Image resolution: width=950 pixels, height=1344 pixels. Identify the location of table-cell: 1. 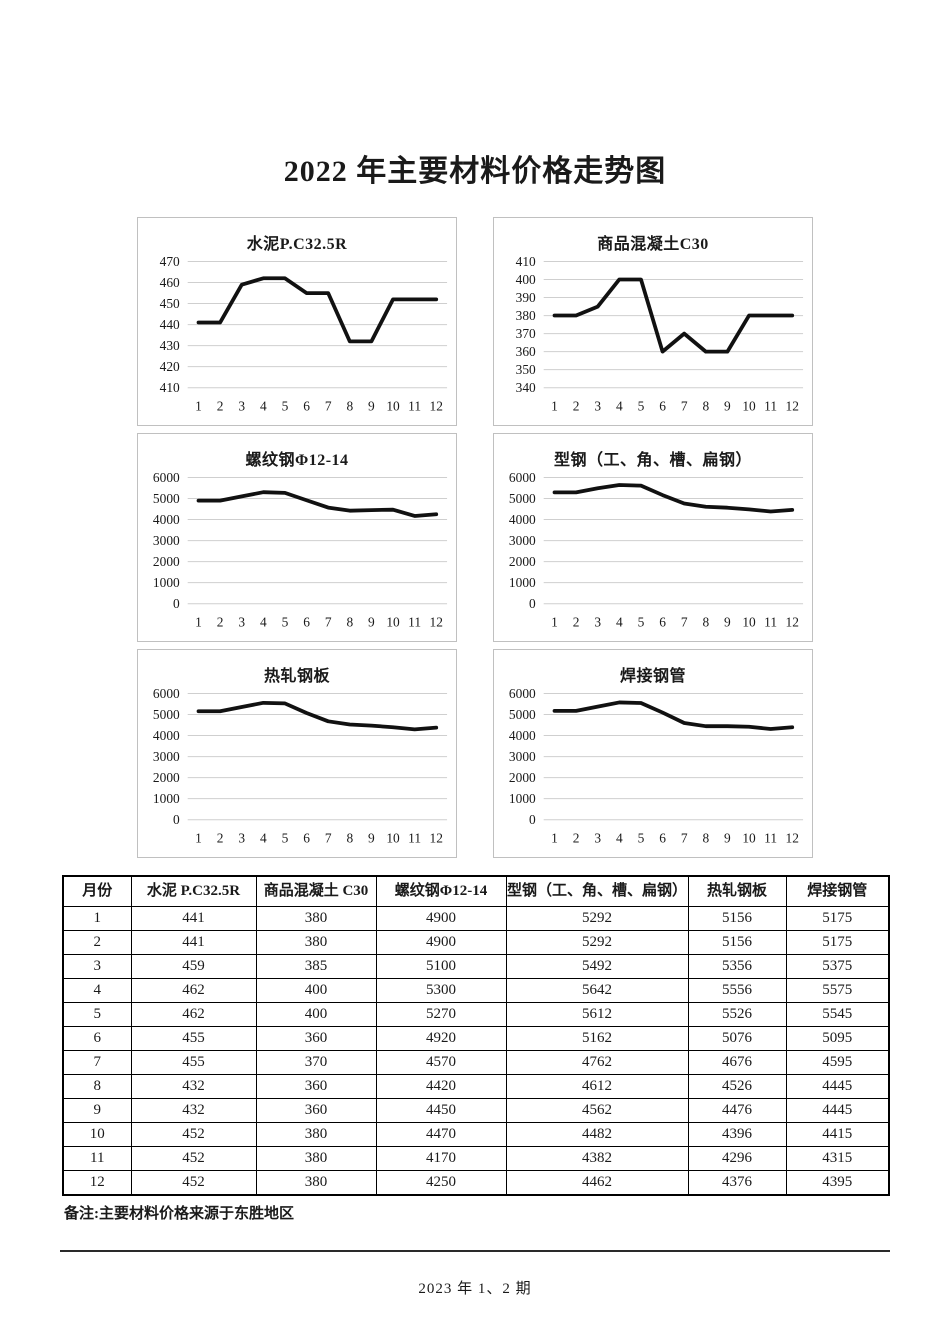
(97, 918).